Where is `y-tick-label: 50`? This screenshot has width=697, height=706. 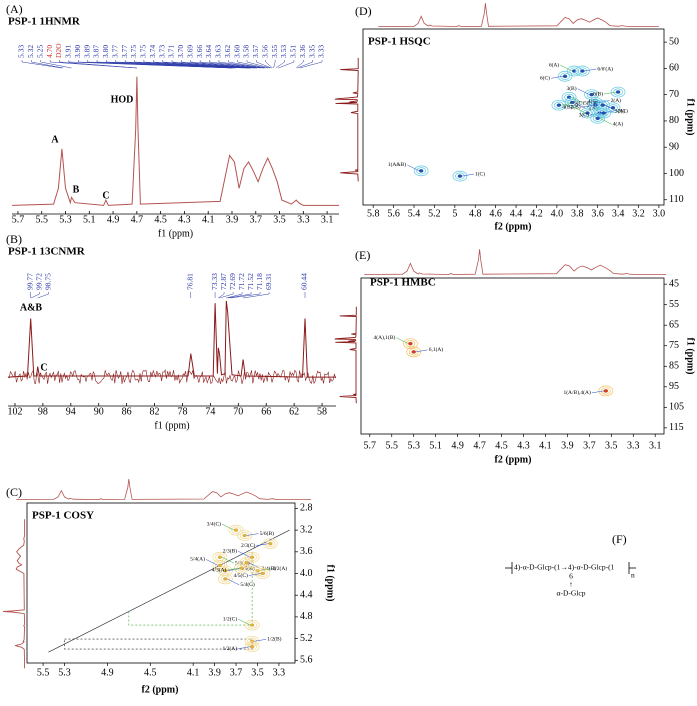
y-tick-label: 50 is located at coordinates (674, 41).